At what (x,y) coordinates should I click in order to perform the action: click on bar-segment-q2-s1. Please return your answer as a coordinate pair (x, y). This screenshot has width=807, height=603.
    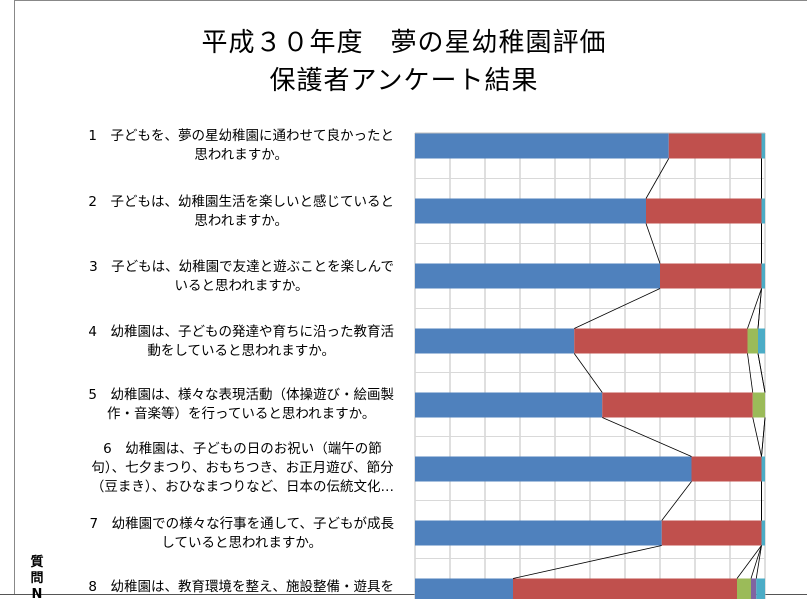
    Looking at the image, I should click on (530, 211).